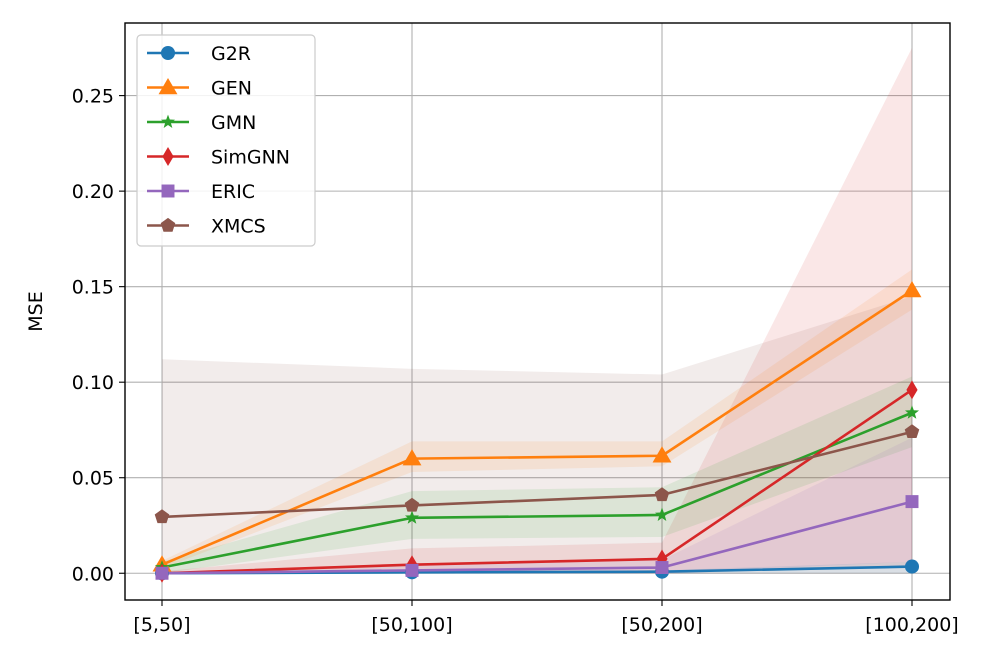  Describe the element at coordinates (231, 89) in the screenshot. I see `legend-label-gen: GEN` at that location.